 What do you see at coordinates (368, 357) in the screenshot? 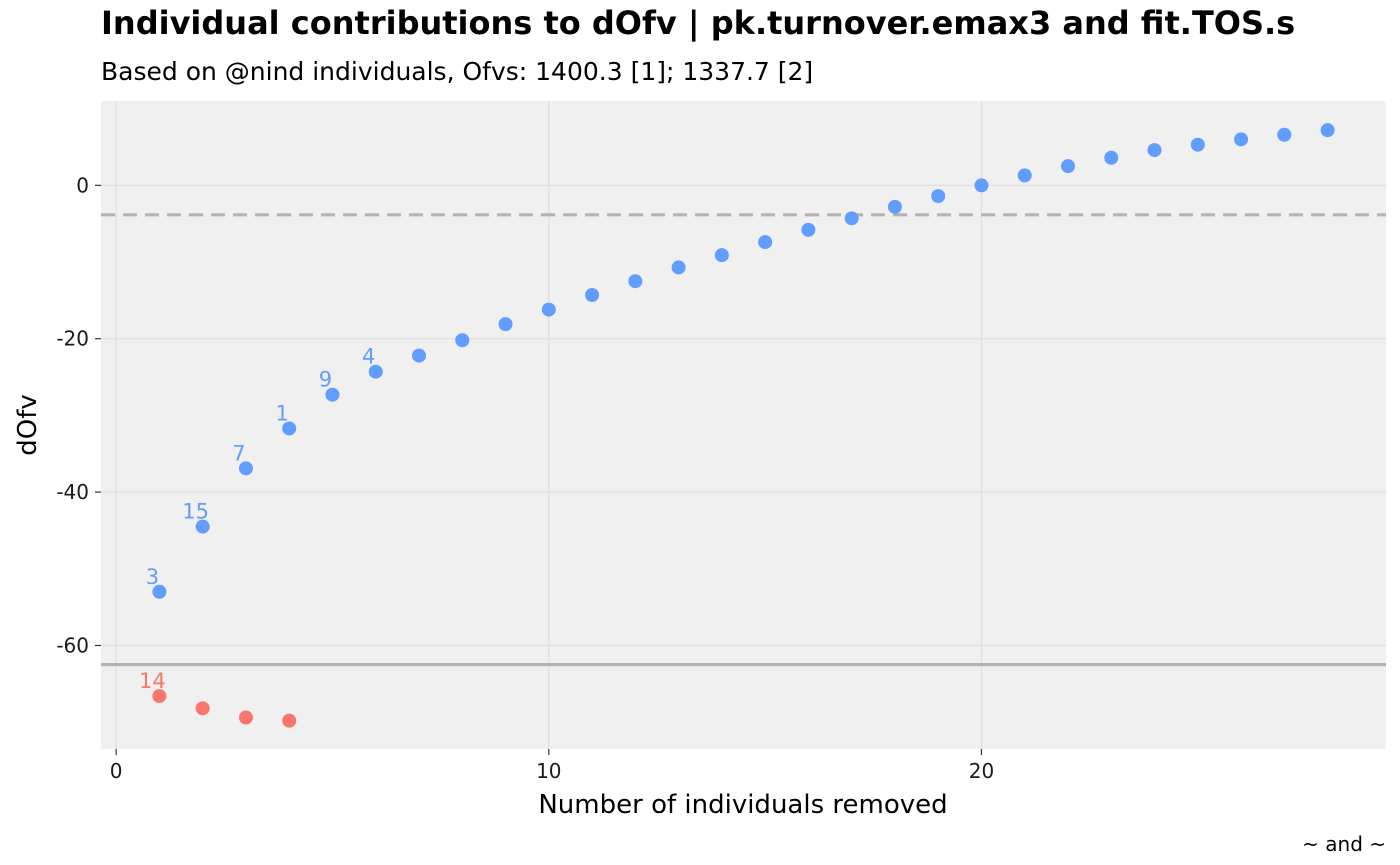
I see `point-label: 4` at bounding box center [368, 357].